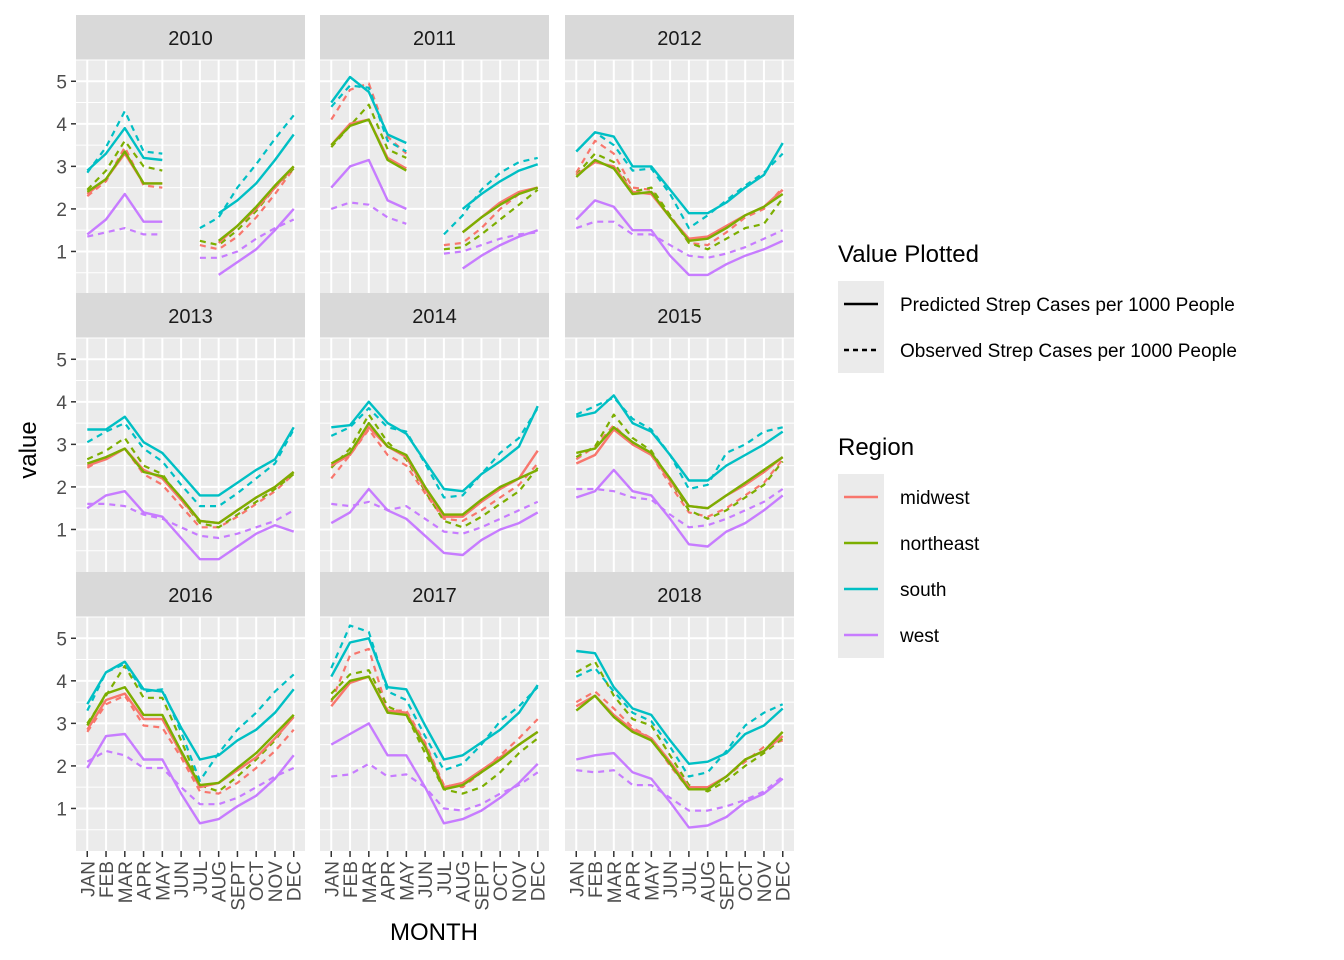  I want to click on legend-label-region: midwest, so click(935, 498).